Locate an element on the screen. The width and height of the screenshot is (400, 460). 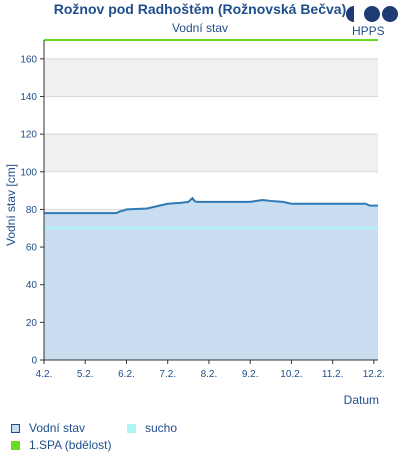
legend-swatch-drought is located at coordinates (131, 428).